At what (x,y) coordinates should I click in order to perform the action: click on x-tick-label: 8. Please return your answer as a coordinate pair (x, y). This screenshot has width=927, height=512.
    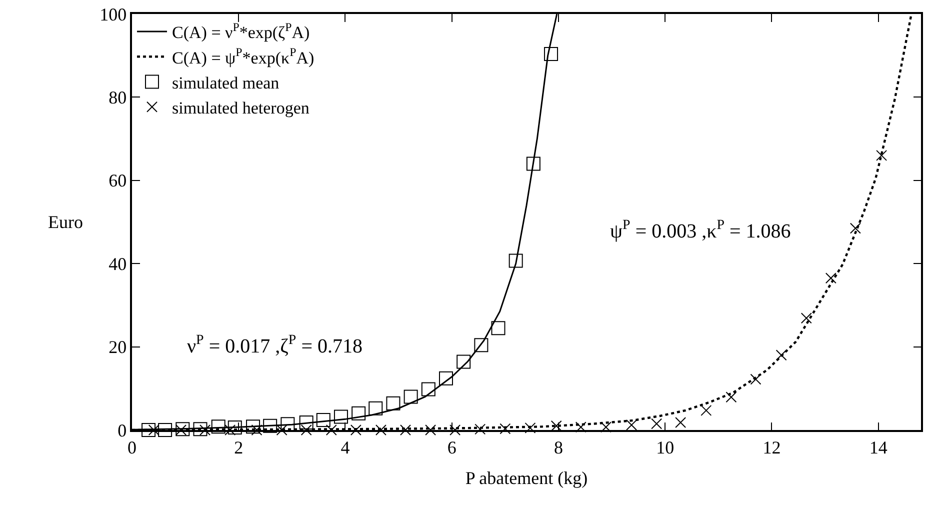
    Looking at the image, I should click on (558, 447).